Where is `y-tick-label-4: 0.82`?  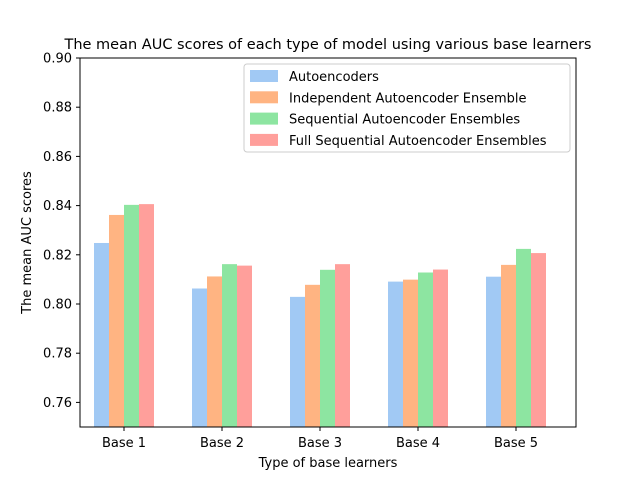
y-tick-label-4: 0.82 is located at coordinates (57, 255).